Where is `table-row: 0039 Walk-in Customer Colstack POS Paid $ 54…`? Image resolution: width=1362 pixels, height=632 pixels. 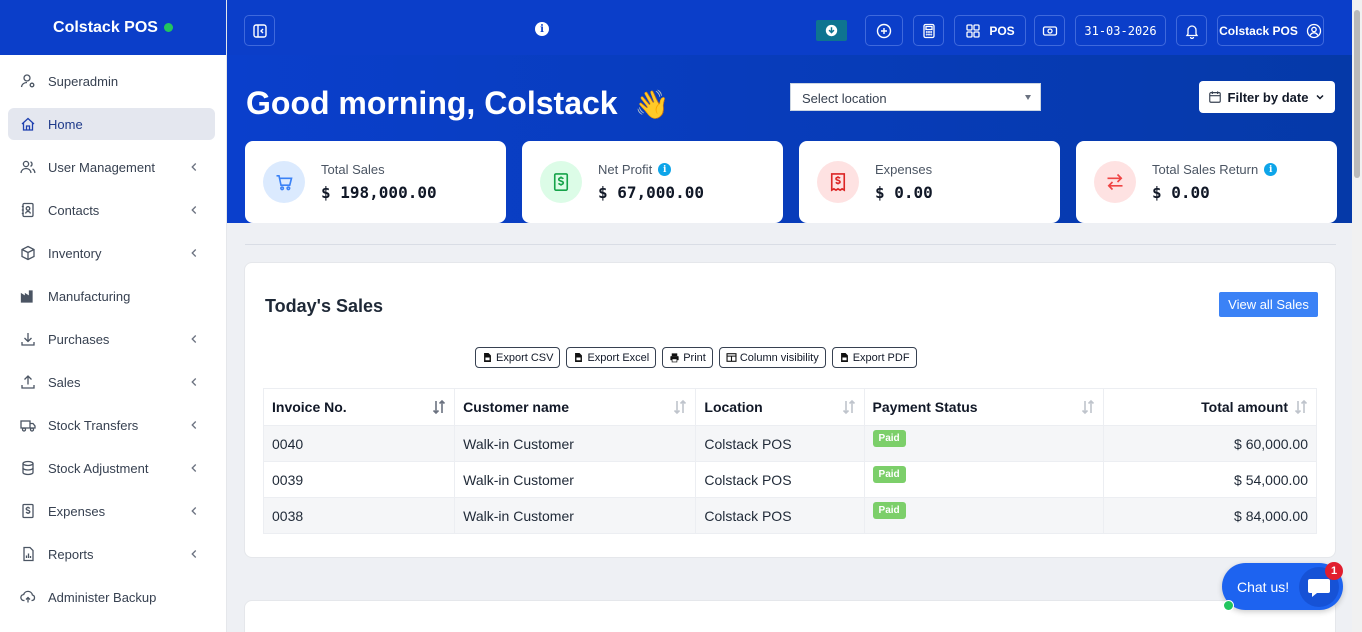
table-row: 0039 Walk-in Customer Colstack POS Paid $ 54… is located at coordinates (790, 479).